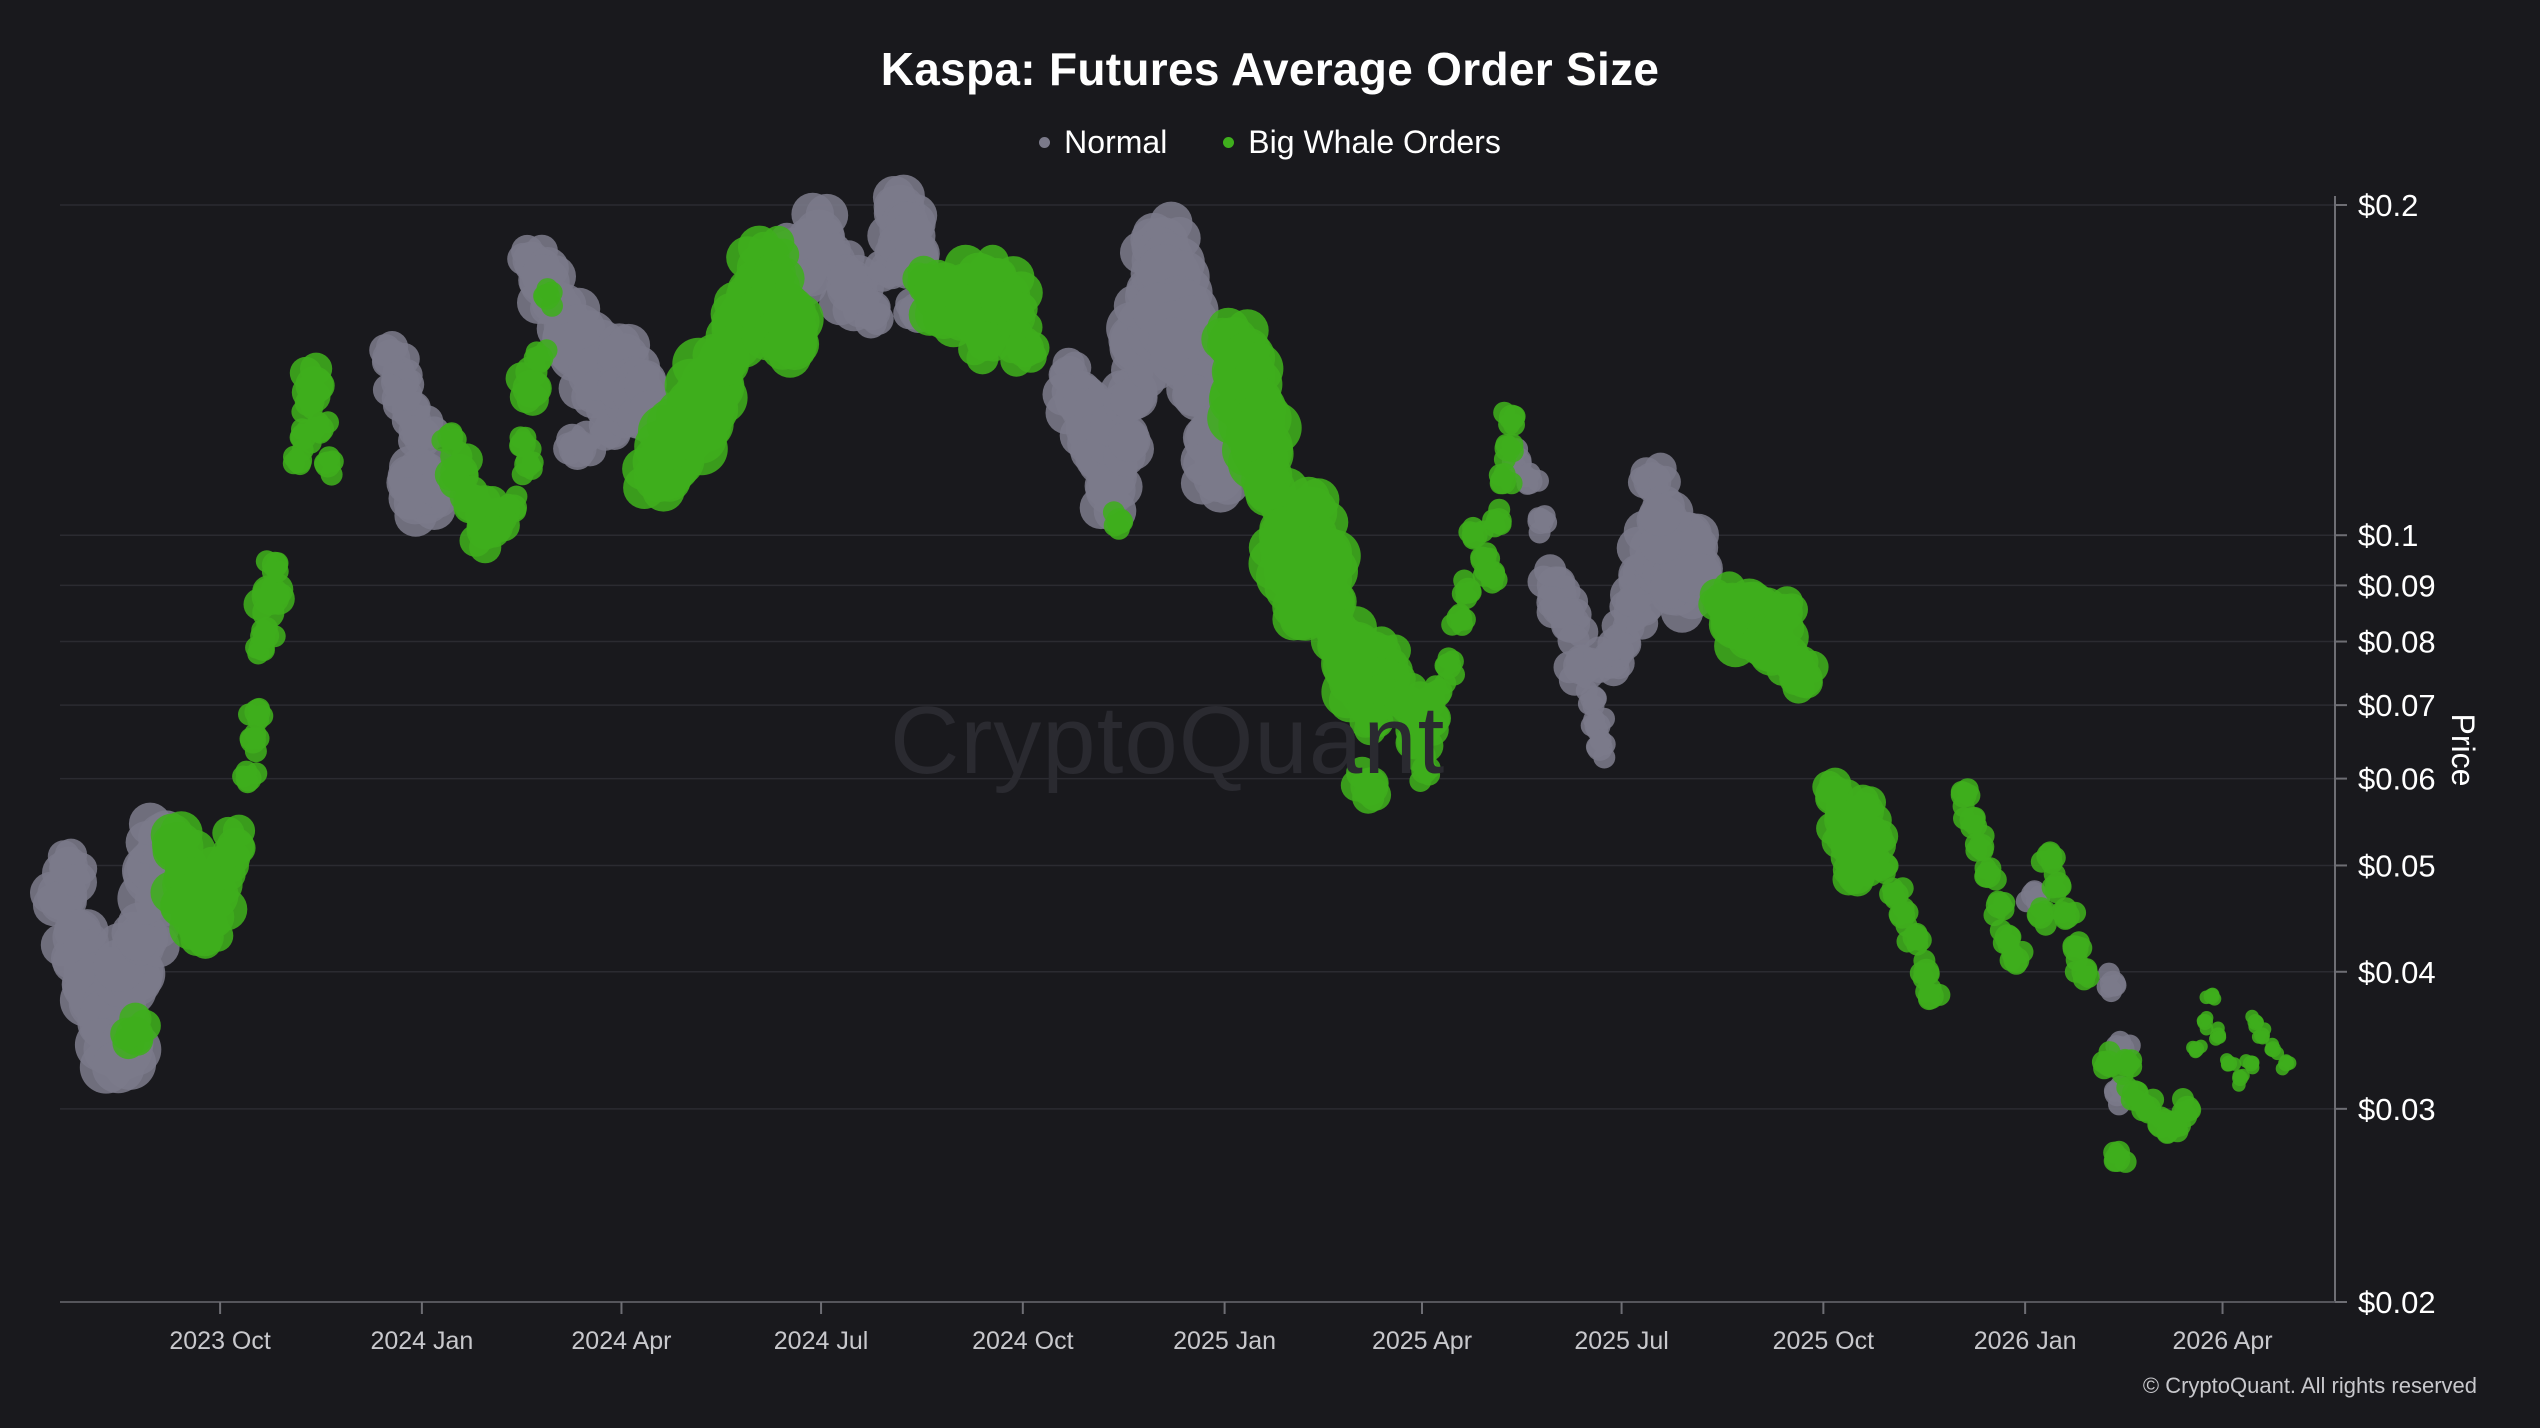  Describe the element at coordinates (1045, 142) in the screenshot. I see `normal-dot-icon` at that location.